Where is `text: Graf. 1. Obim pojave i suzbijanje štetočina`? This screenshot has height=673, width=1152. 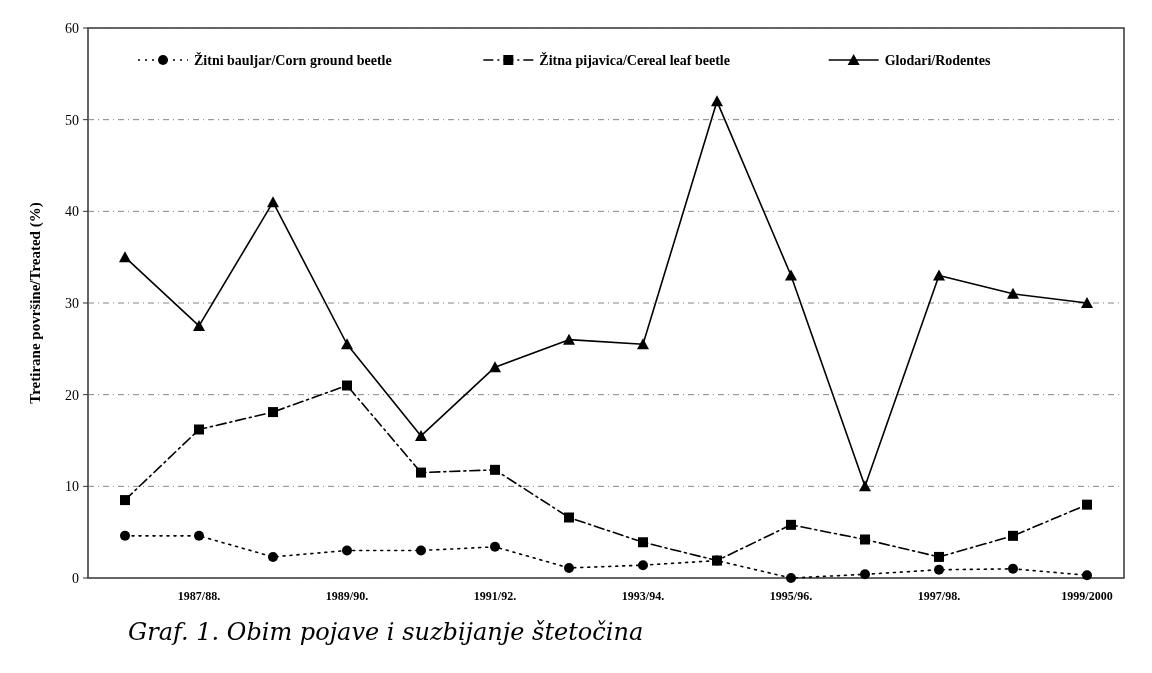
text: Graf. 1. Obim pojave i suzbijanje štetočina is located at coordinates (386, 632).